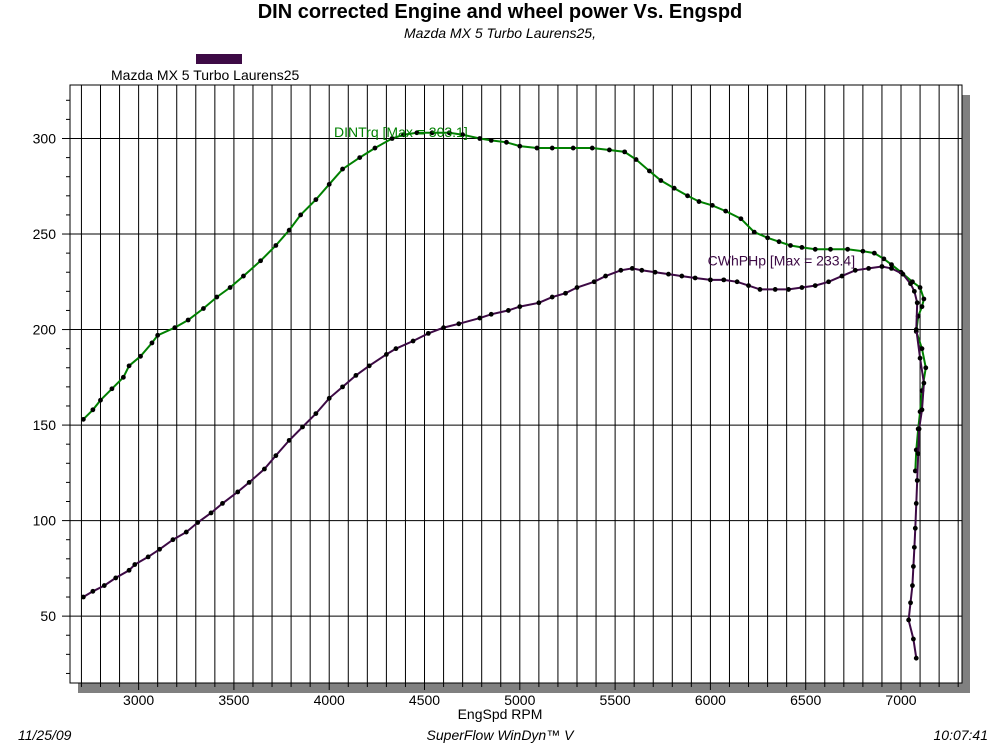 This screenshot has width=1000, height=745. What do you see at coordinates (205, 75) in the screenshot?
I see `legend-label: Mazda MX 5 Turbo Laurens25` at bounding box center [205, 75].